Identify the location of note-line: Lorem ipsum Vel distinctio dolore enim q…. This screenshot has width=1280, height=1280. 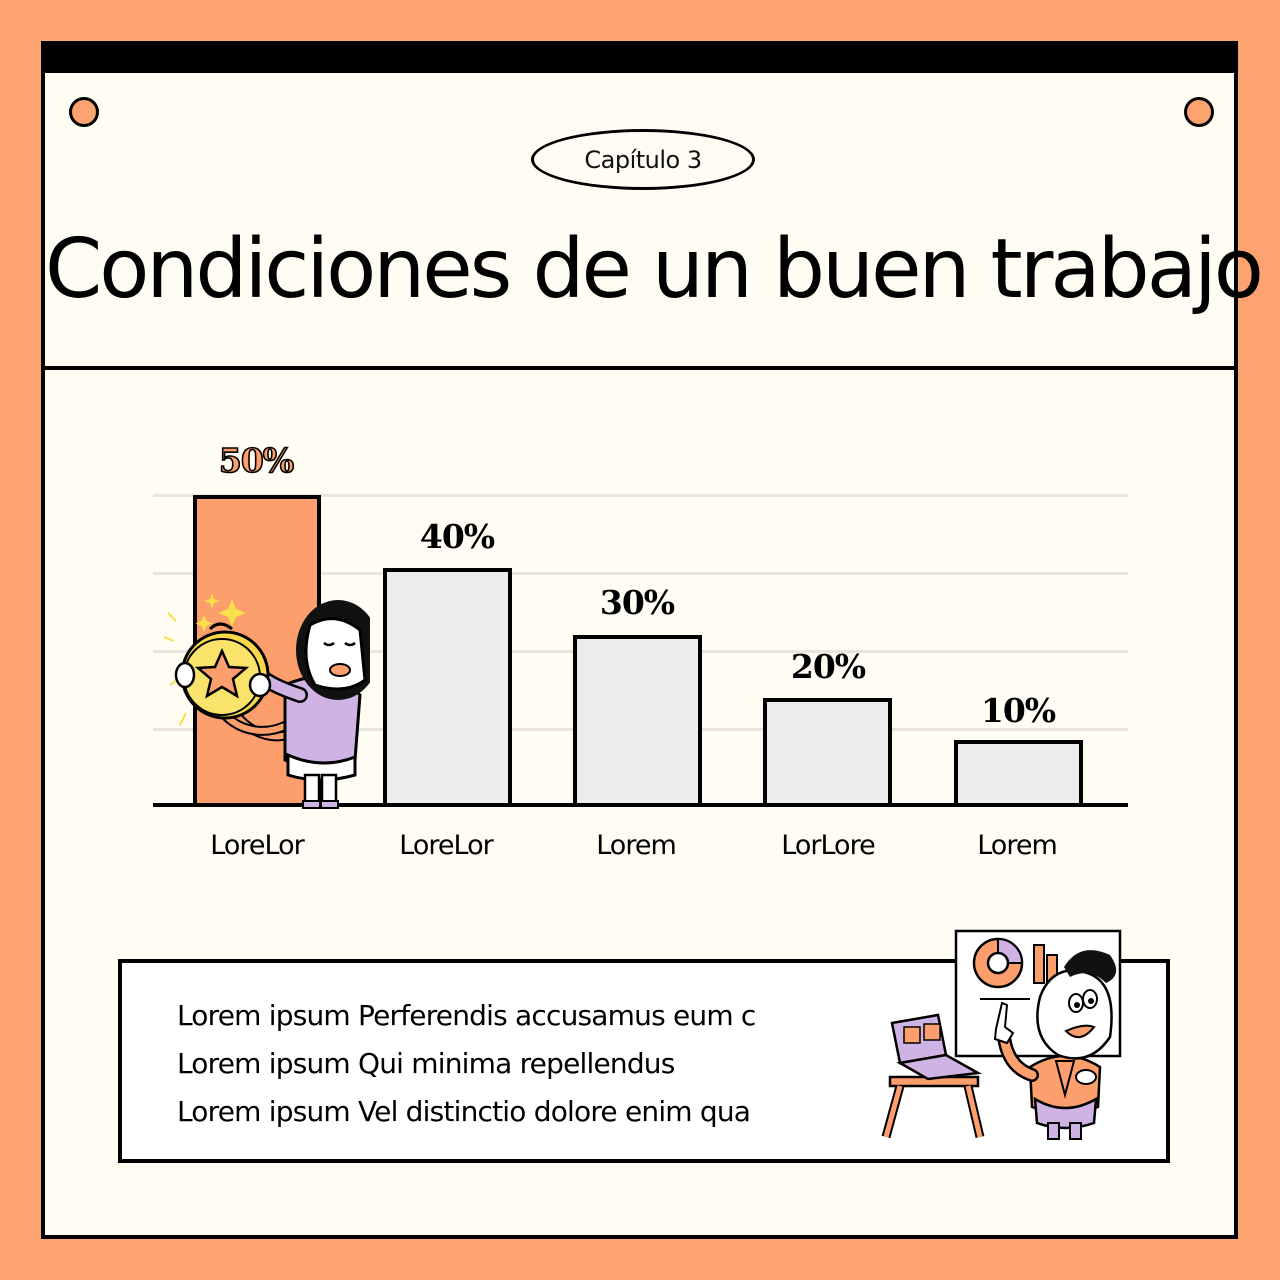
(464, 1111).